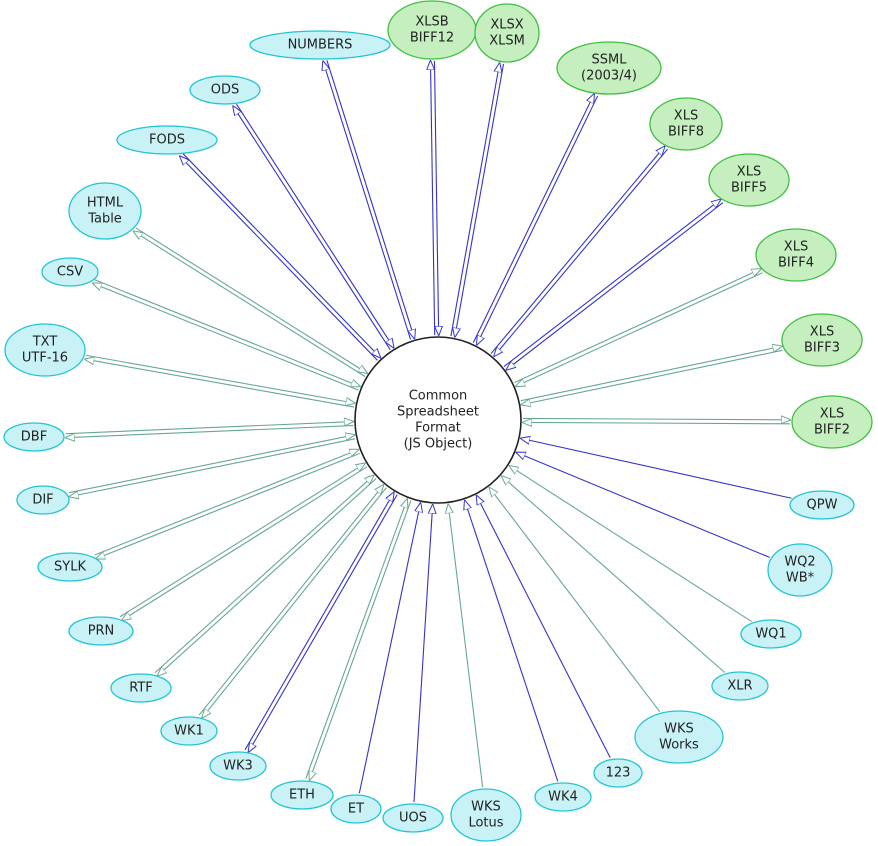  I want to click on node-label: UTF-16, so click(45, 358).